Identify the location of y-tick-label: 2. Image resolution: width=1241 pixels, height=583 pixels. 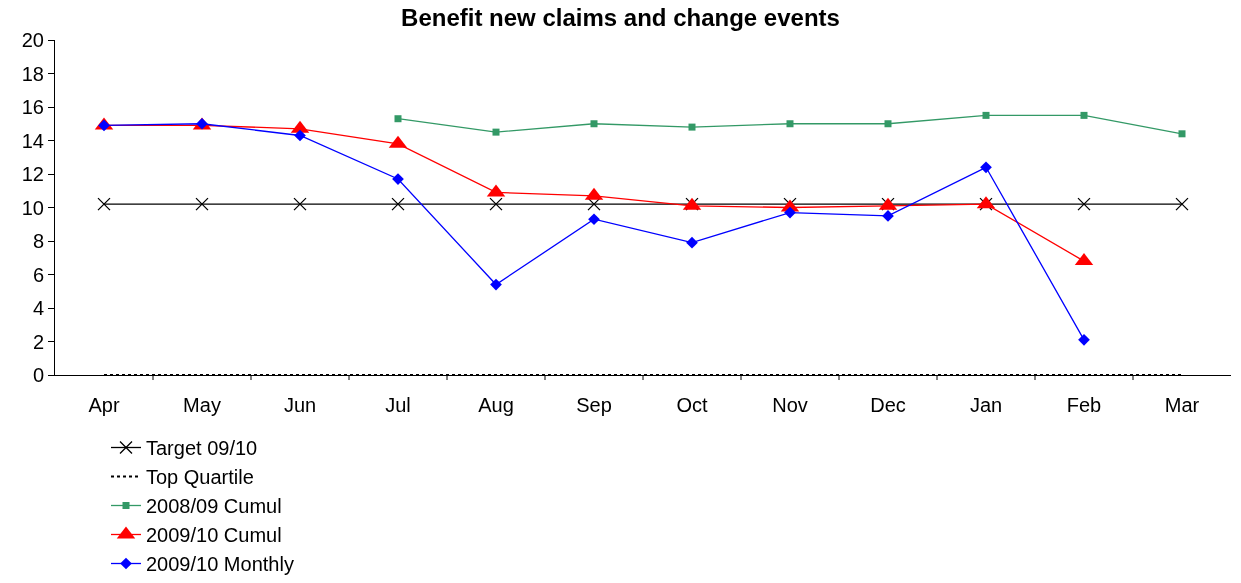
(38, 341).